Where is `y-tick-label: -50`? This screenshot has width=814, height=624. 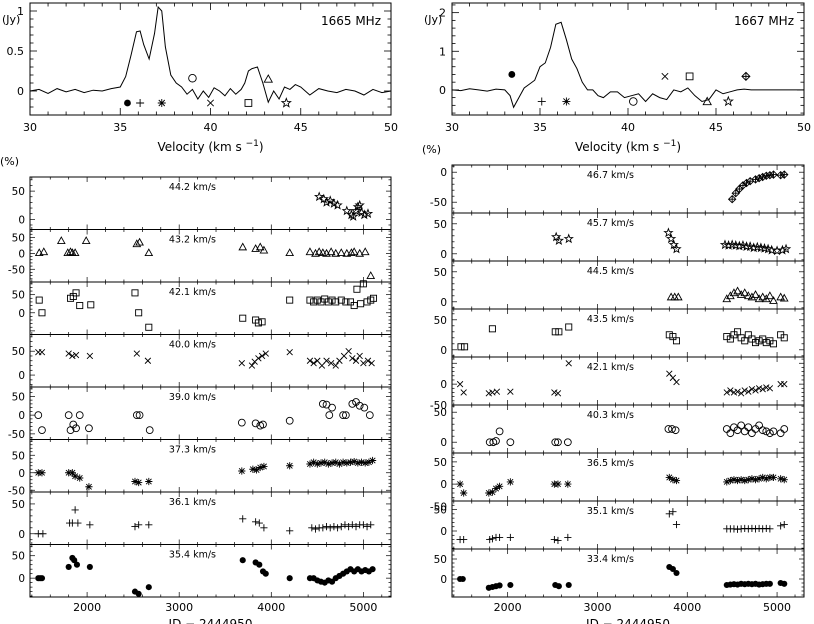 y-tick-label: -50 is located at coordinates (16, 491).